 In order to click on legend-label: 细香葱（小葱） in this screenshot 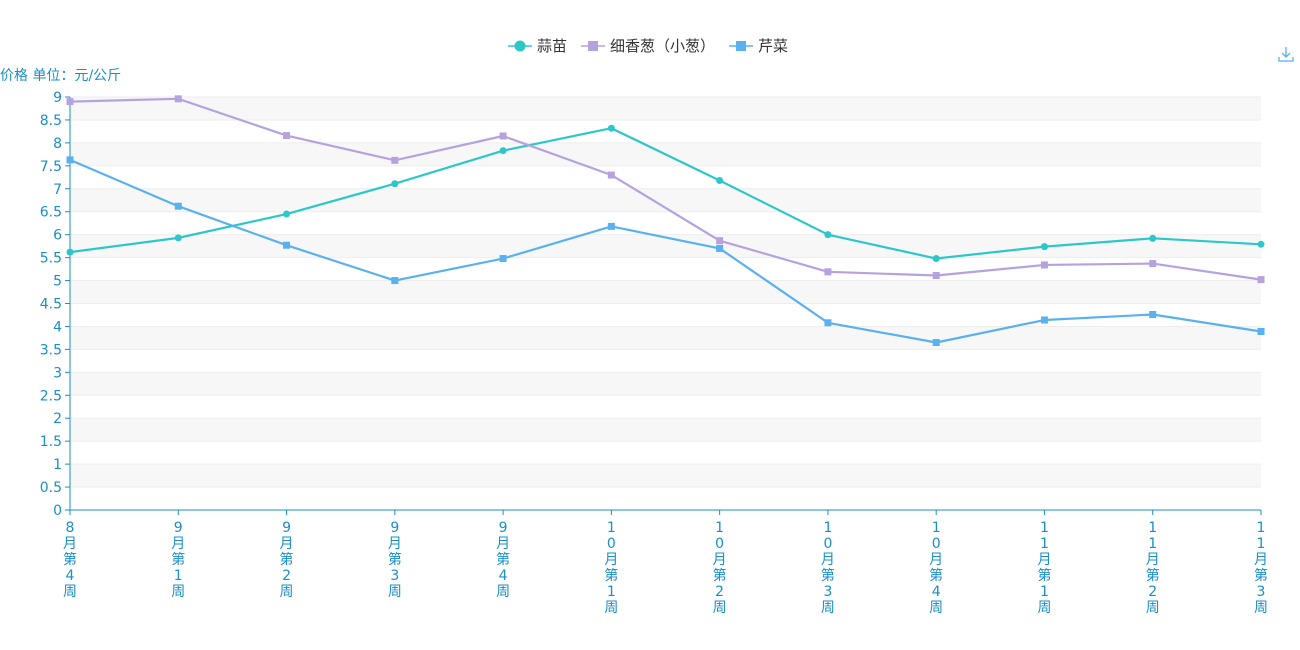, I will do `click(662, 46)`.